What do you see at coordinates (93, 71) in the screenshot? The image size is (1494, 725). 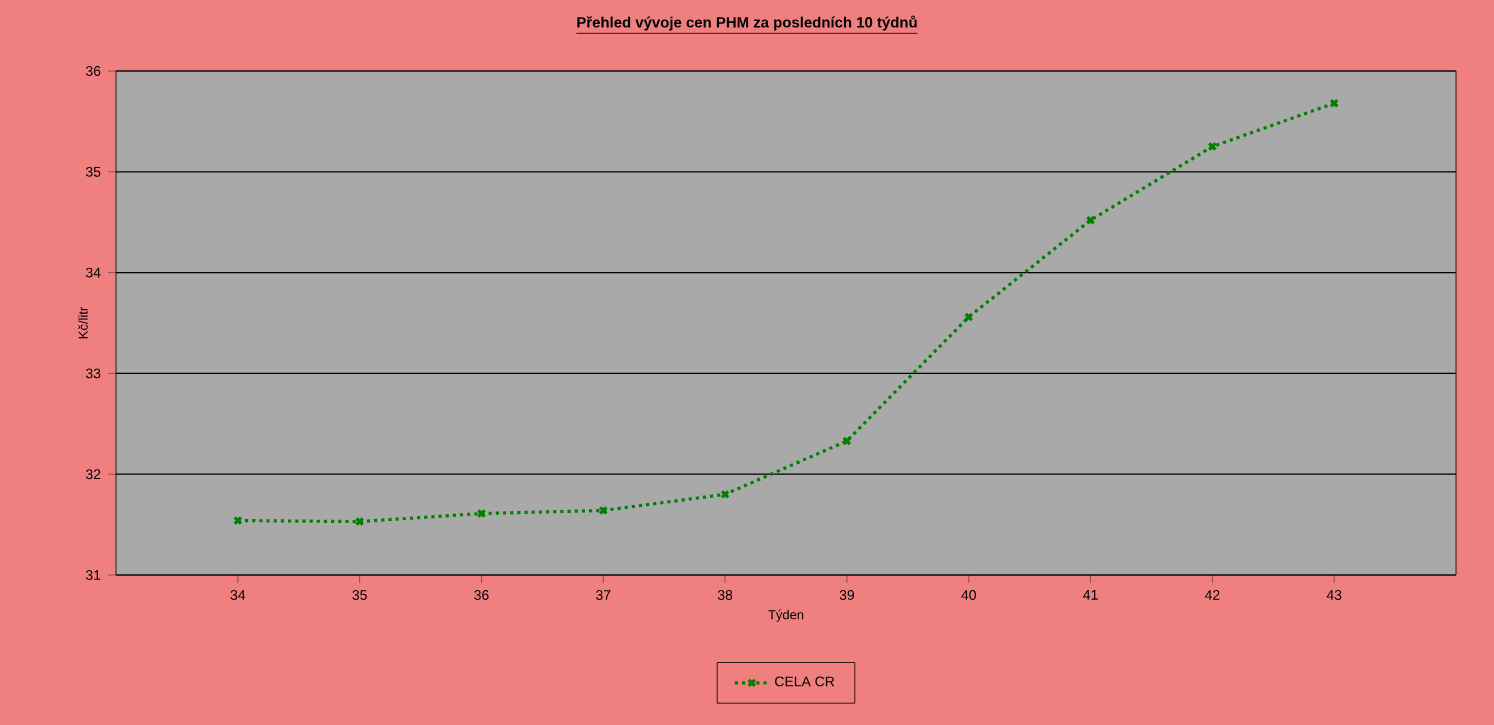 I see `y-tick-label: 36` at bounding box center [93, 71].